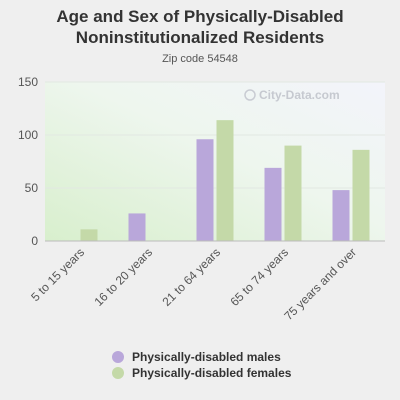 Image resolution: width=400 pixels, height=400 pixels. What do you see at coordinates (32, 188) in the screenshot?
I see `y-tick-label: 50` at bounding box center [32, 188].